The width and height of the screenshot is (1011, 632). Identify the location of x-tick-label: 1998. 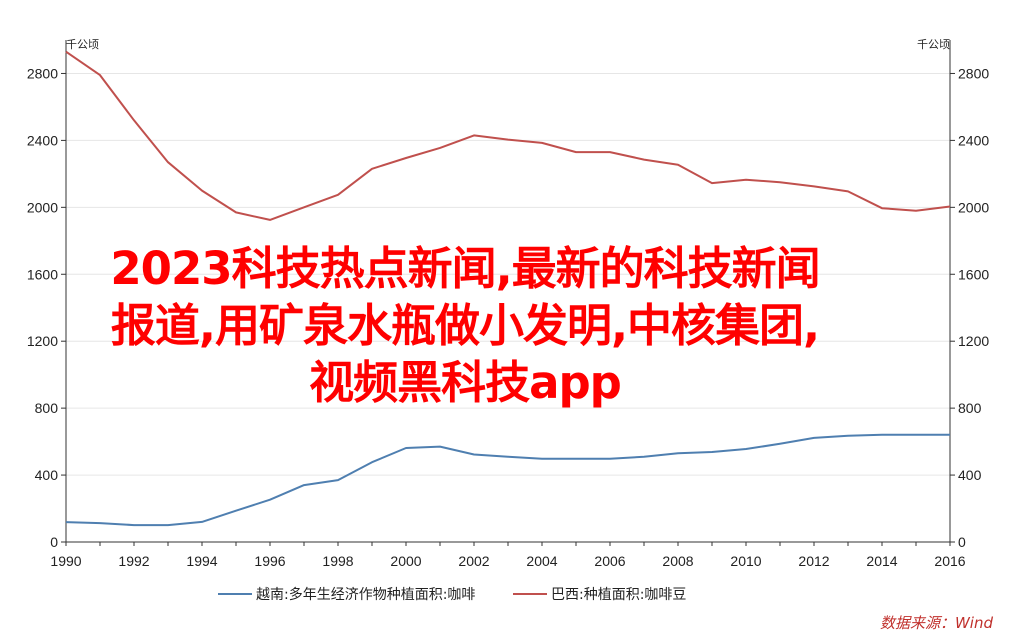
(337, 561).